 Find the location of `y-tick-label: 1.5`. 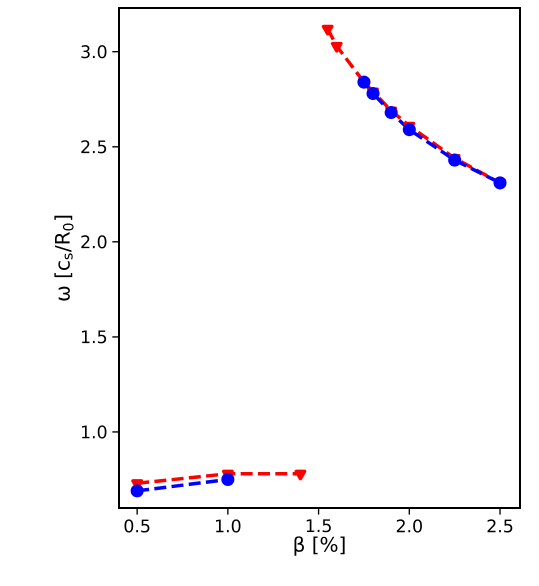

y-tick-label: 1.5 is located at coordinates (94, 337).